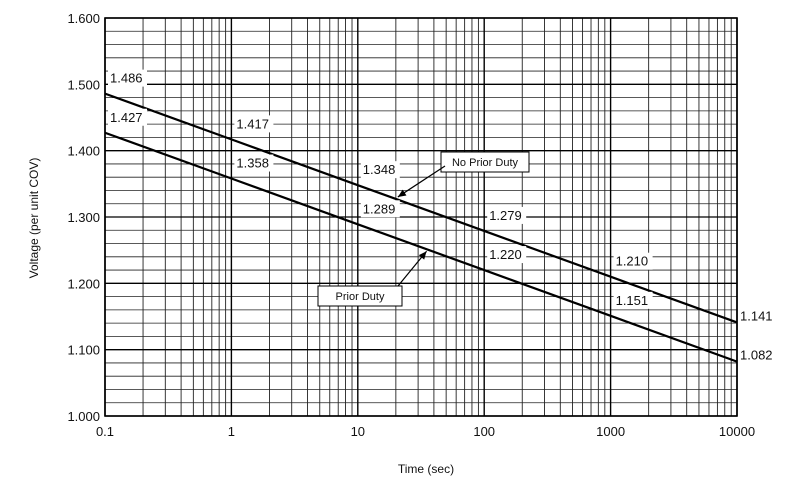 The width and height of the screenshot is (797, 500). What do you see at coordinates (105, 431) in the screenshot?
I see `x-tick-label: 0.1` at bounding box center [105, 431].